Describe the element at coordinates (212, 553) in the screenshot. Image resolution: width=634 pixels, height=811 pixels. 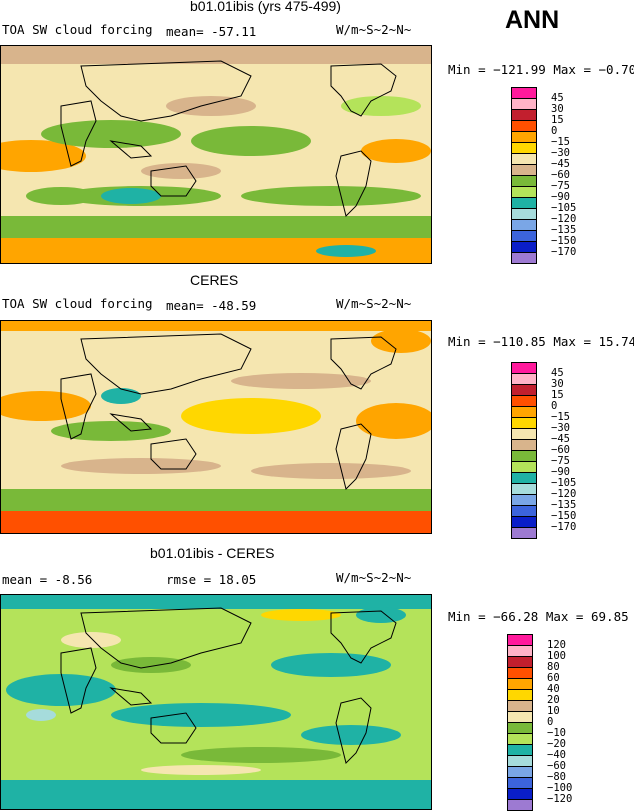
I see `panel-3-title: b01.01ibis - CERES` at that location.